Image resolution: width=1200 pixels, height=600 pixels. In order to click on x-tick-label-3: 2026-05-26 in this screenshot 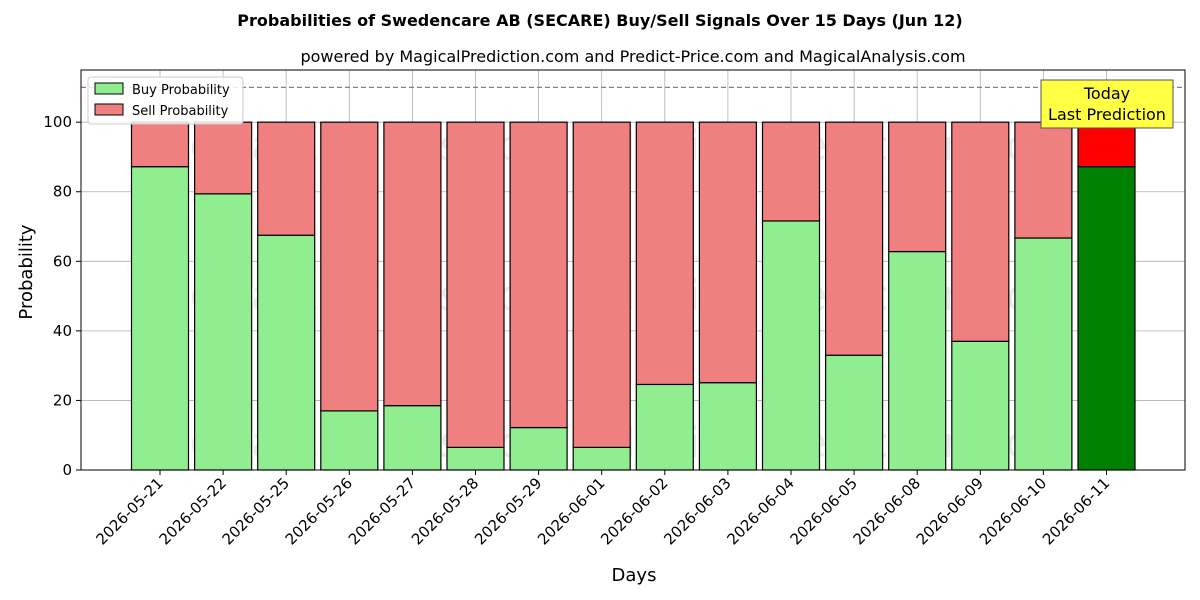, I will do `click(319, 511)`.